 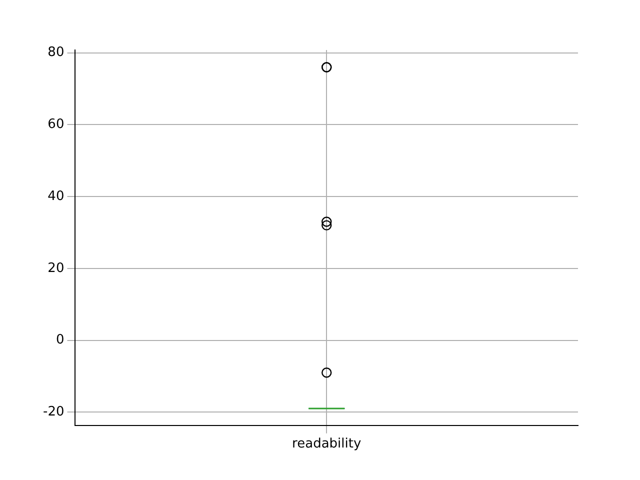 I want to click on y-tick-label: -20, so click(x=53, y=412).